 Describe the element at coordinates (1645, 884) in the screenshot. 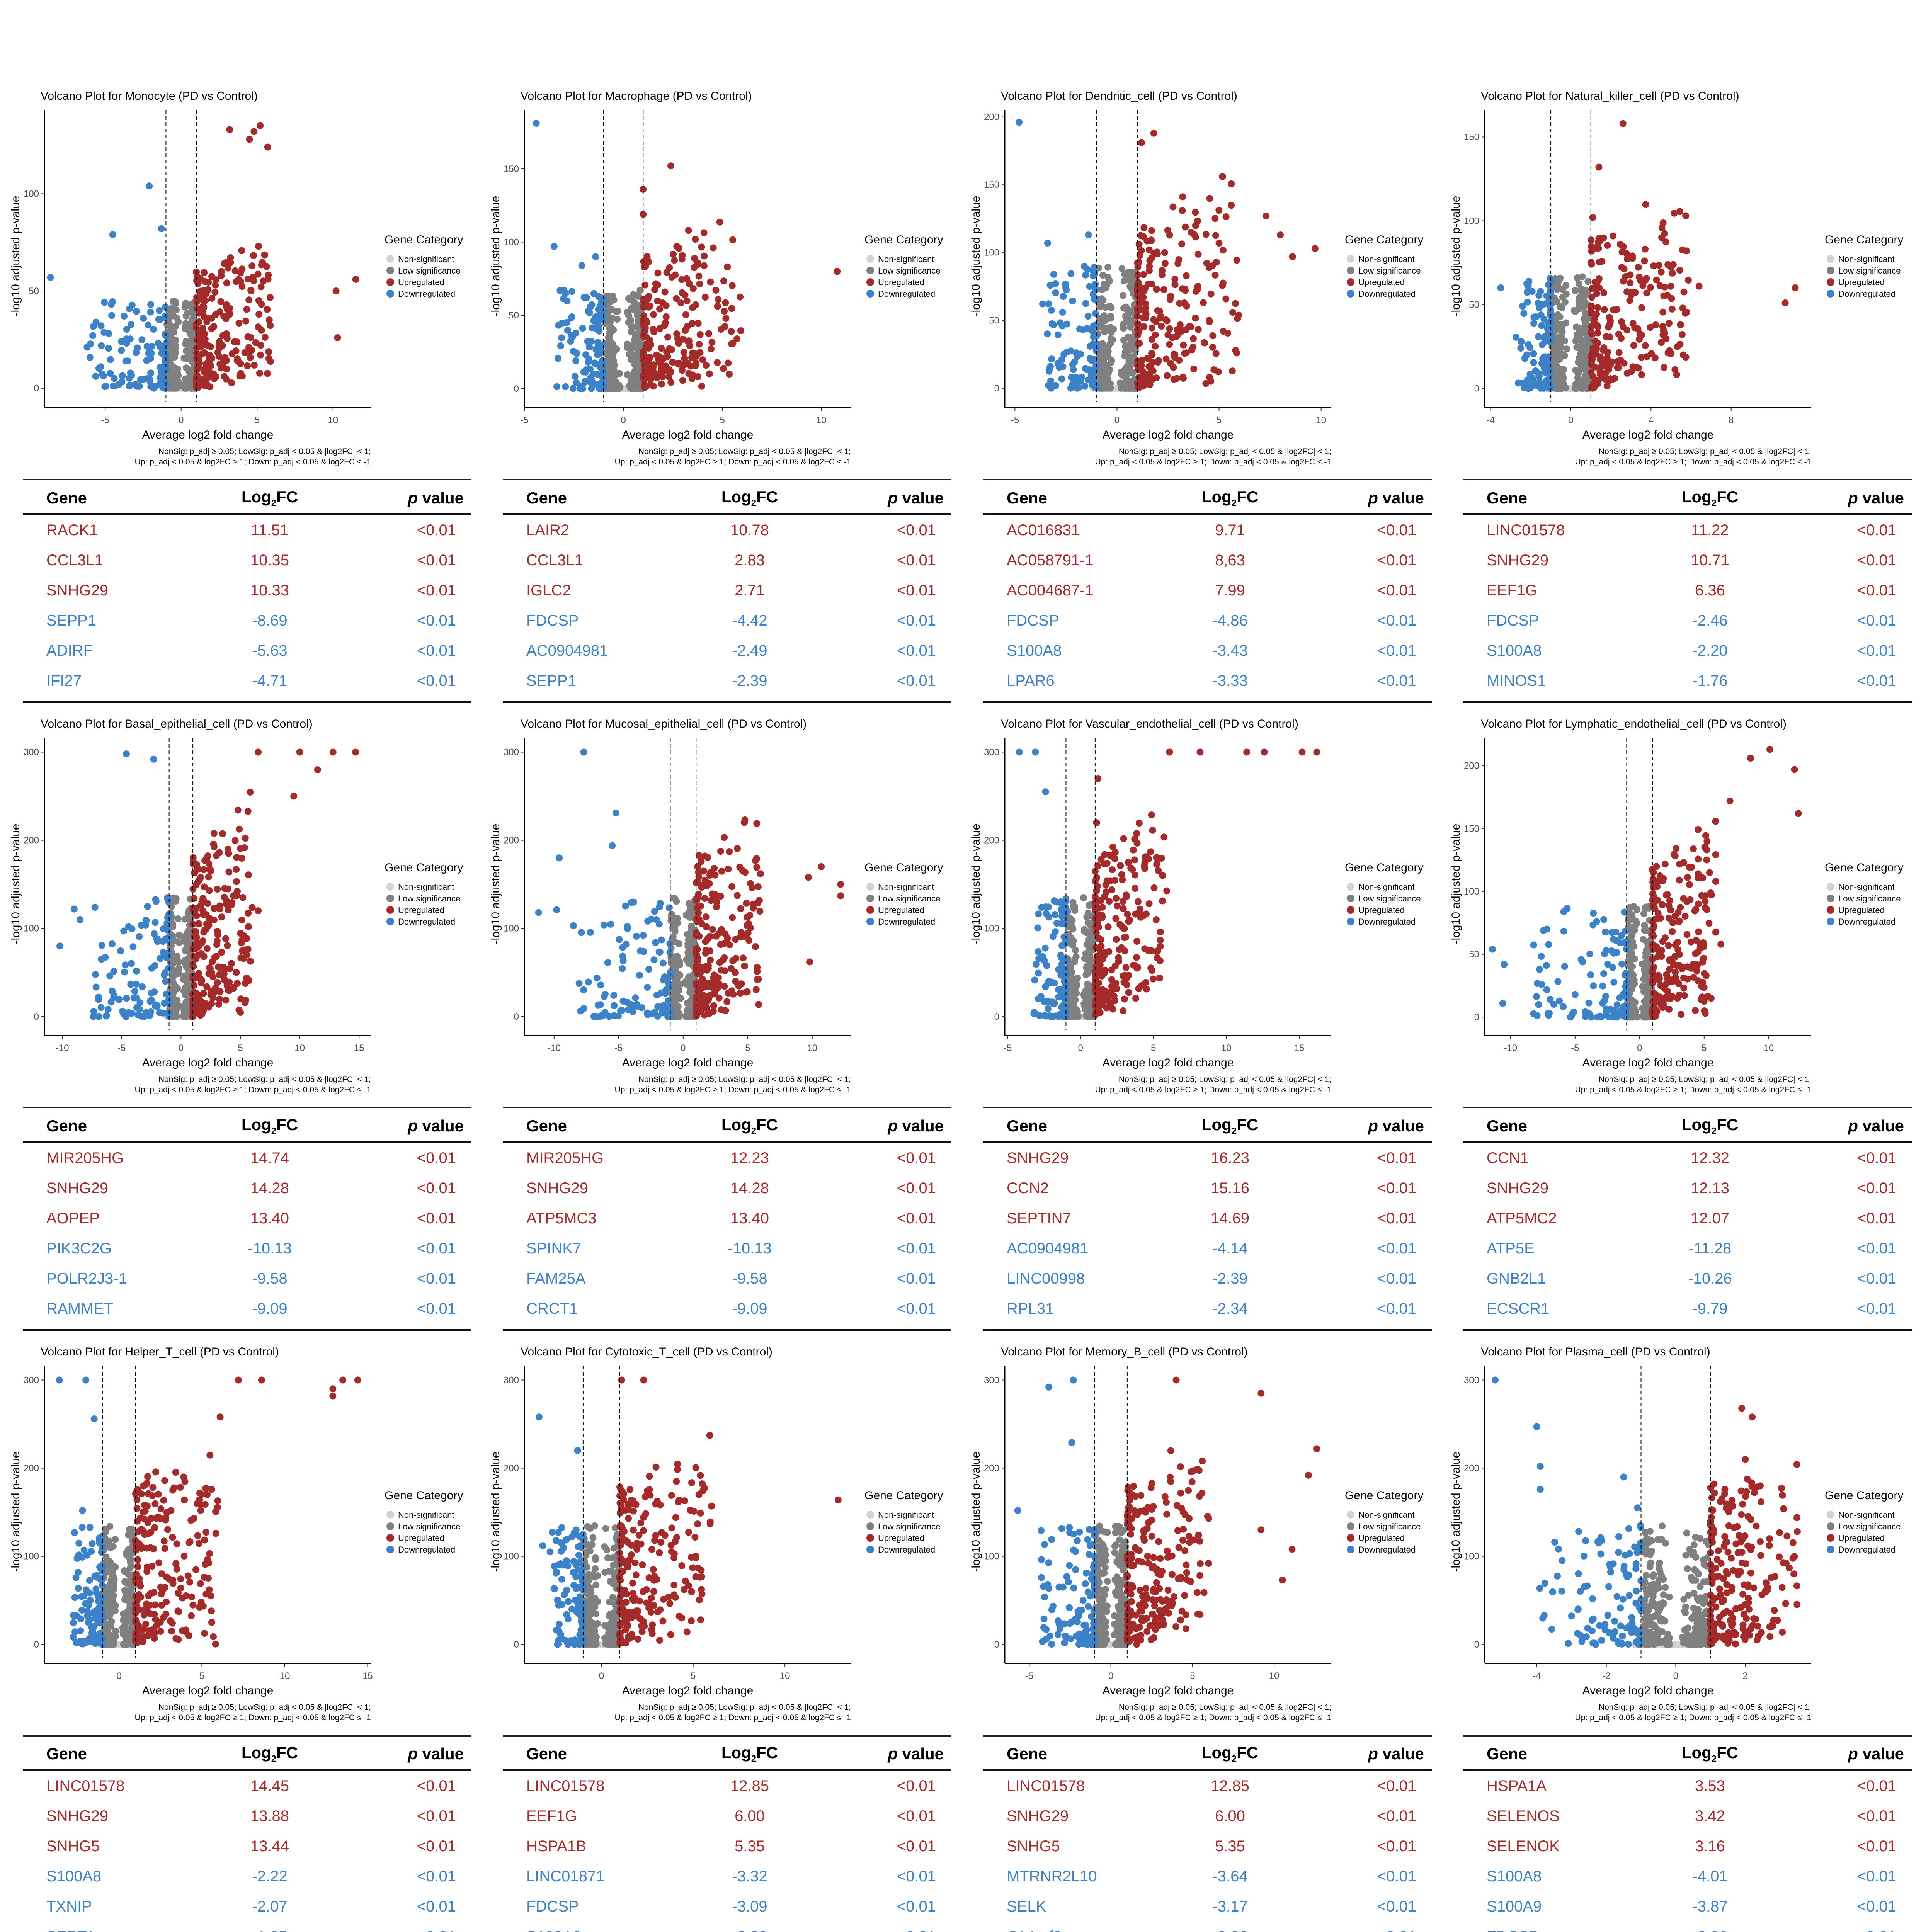

I see `points-layer` at that location.